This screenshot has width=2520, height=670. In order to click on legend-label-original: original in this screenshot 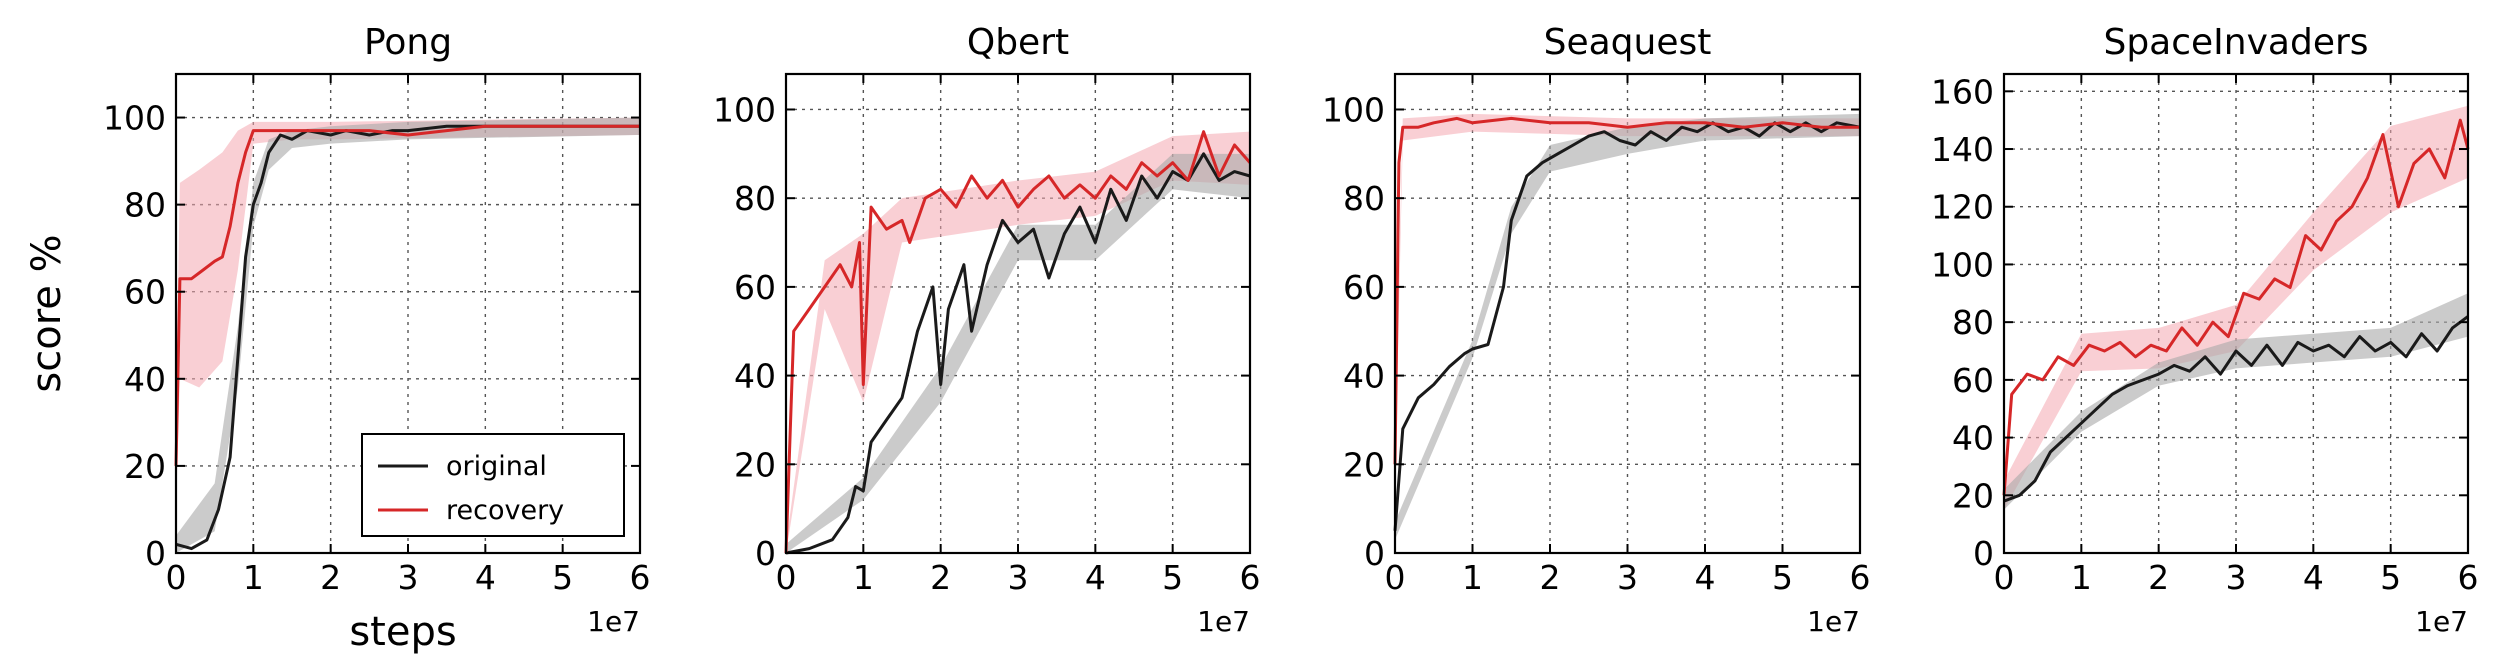, I will do `click(496, 466)`.